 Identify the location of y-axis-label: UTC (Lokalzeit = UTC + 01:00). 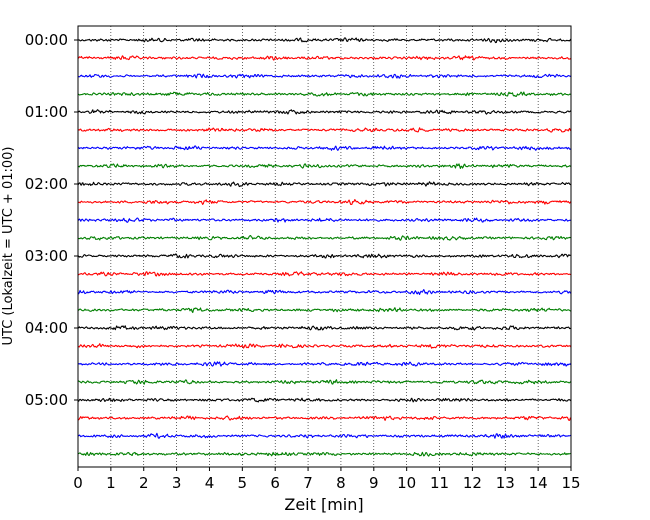
(8, 246).